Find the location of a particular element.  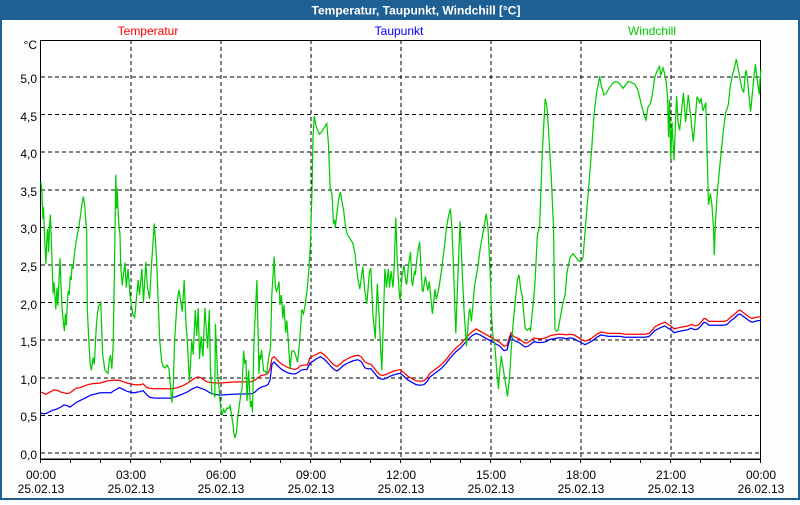

svg-text: Temperatur is located at coordinates (148, 31).